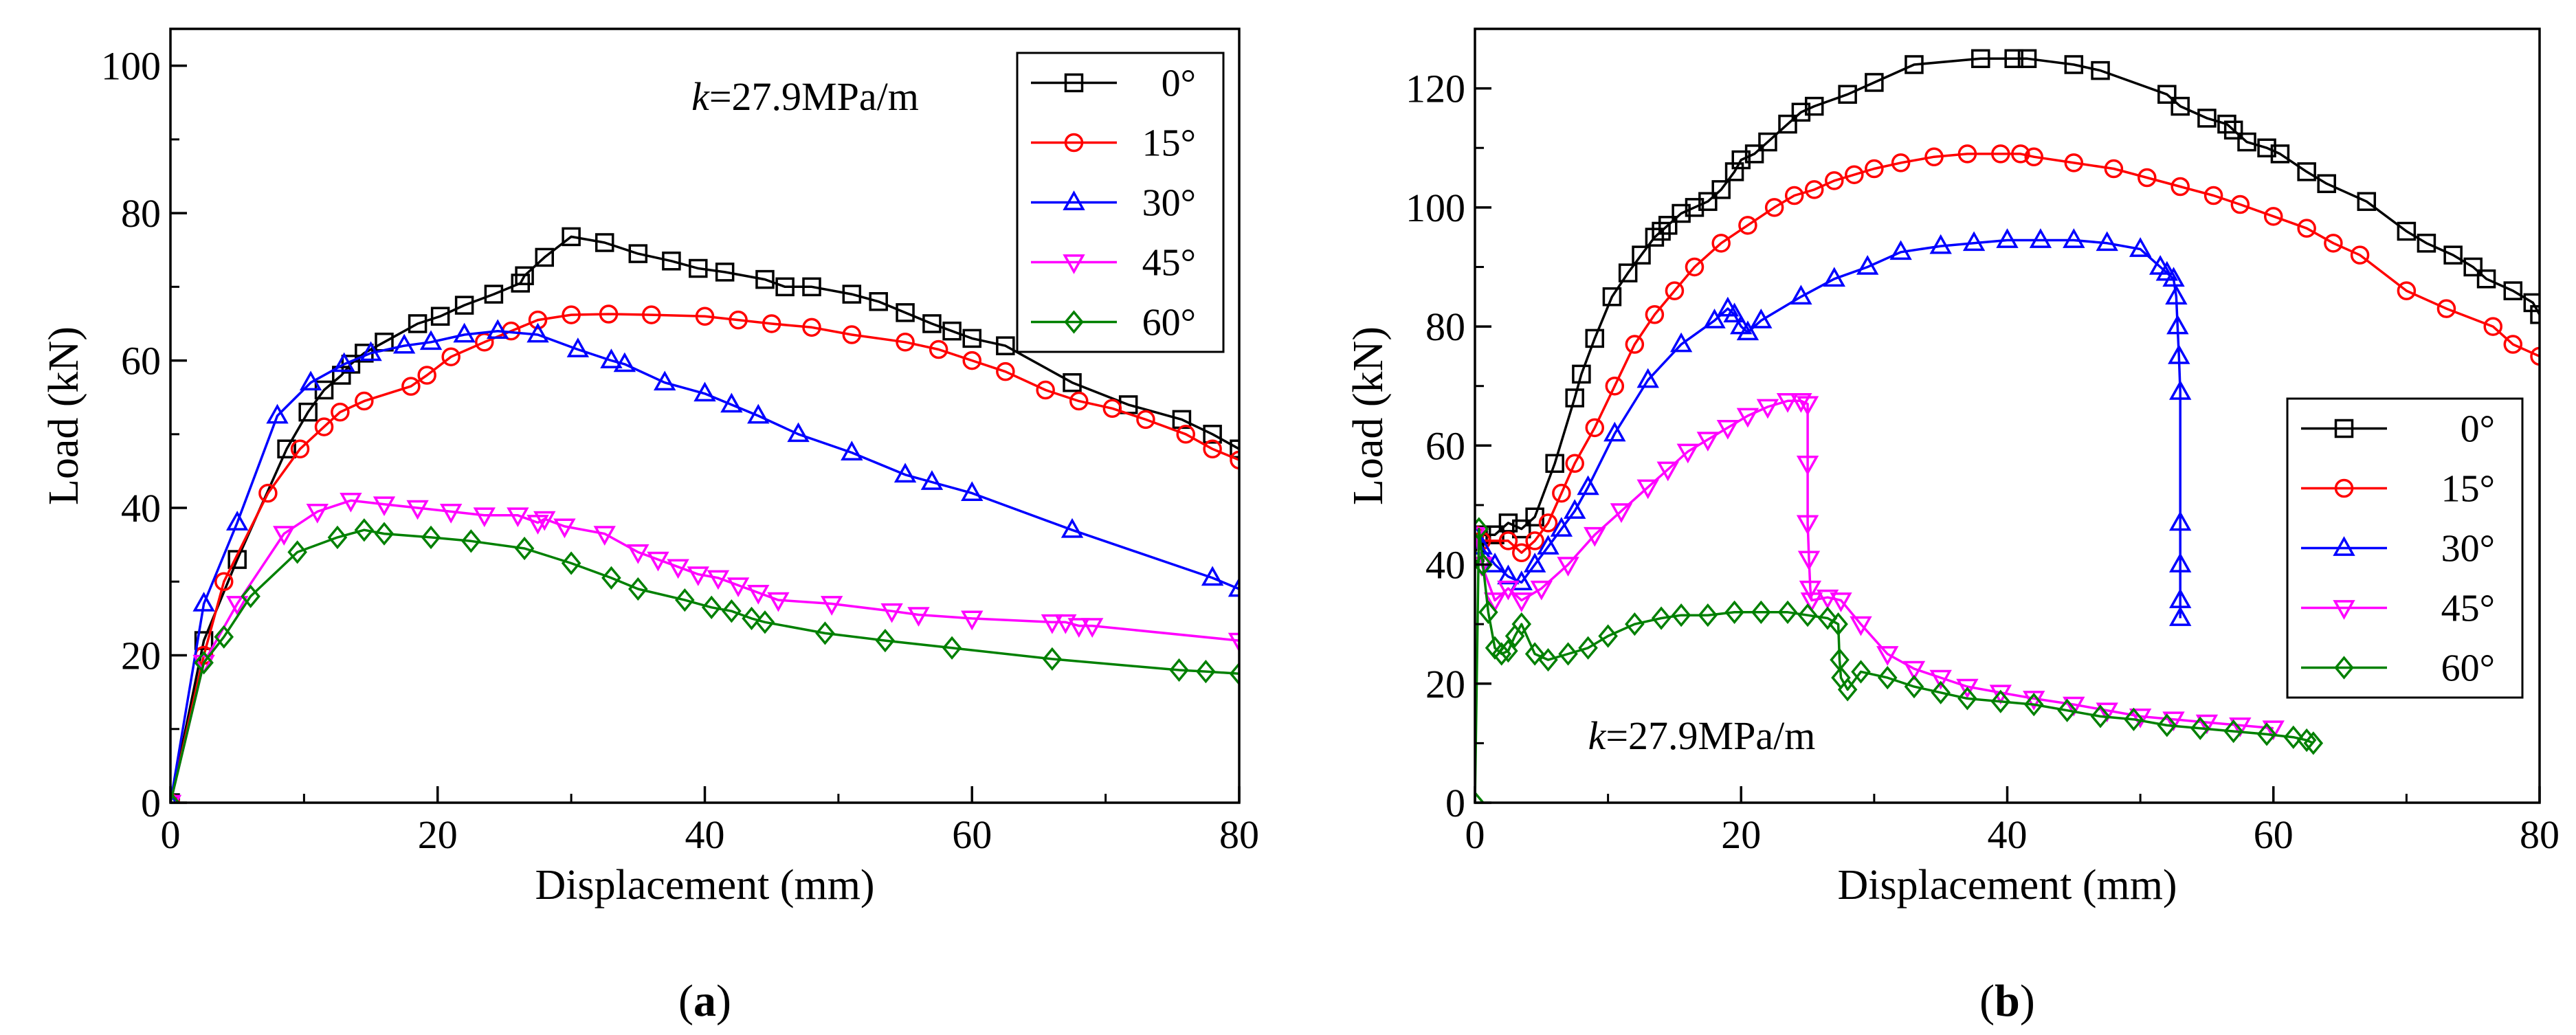 The width and height of the screenshot is (2576, 1035). I want to click on y-tick-label: 40, so click(1445, 565).